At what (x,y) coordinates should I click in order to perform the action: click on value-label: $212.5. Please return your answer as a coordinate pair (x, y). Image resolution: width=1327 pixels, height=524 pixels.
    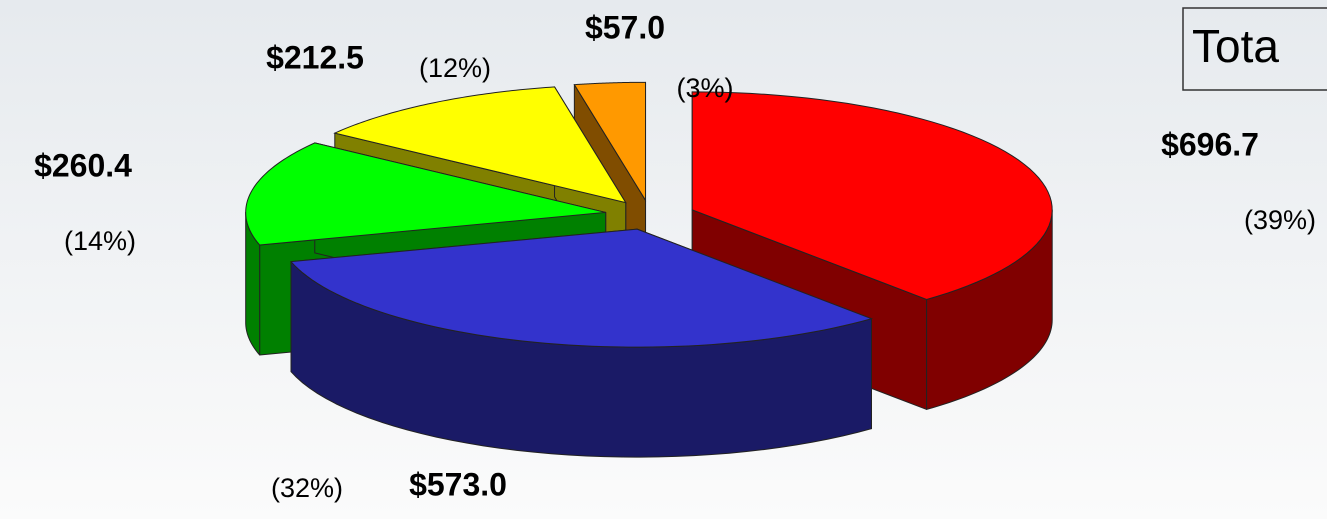
    Looking at the image, I should click on (315, 57).